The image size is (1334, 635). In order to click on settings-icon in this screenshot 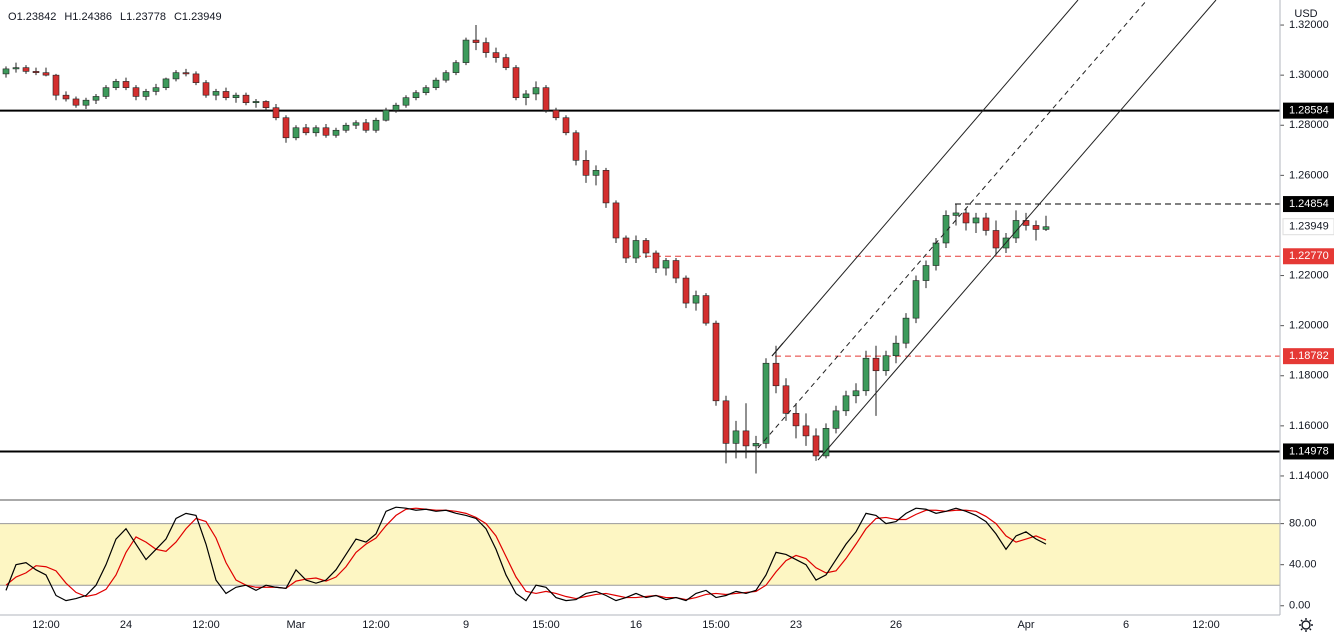, I will do `click(1306, 625)`.